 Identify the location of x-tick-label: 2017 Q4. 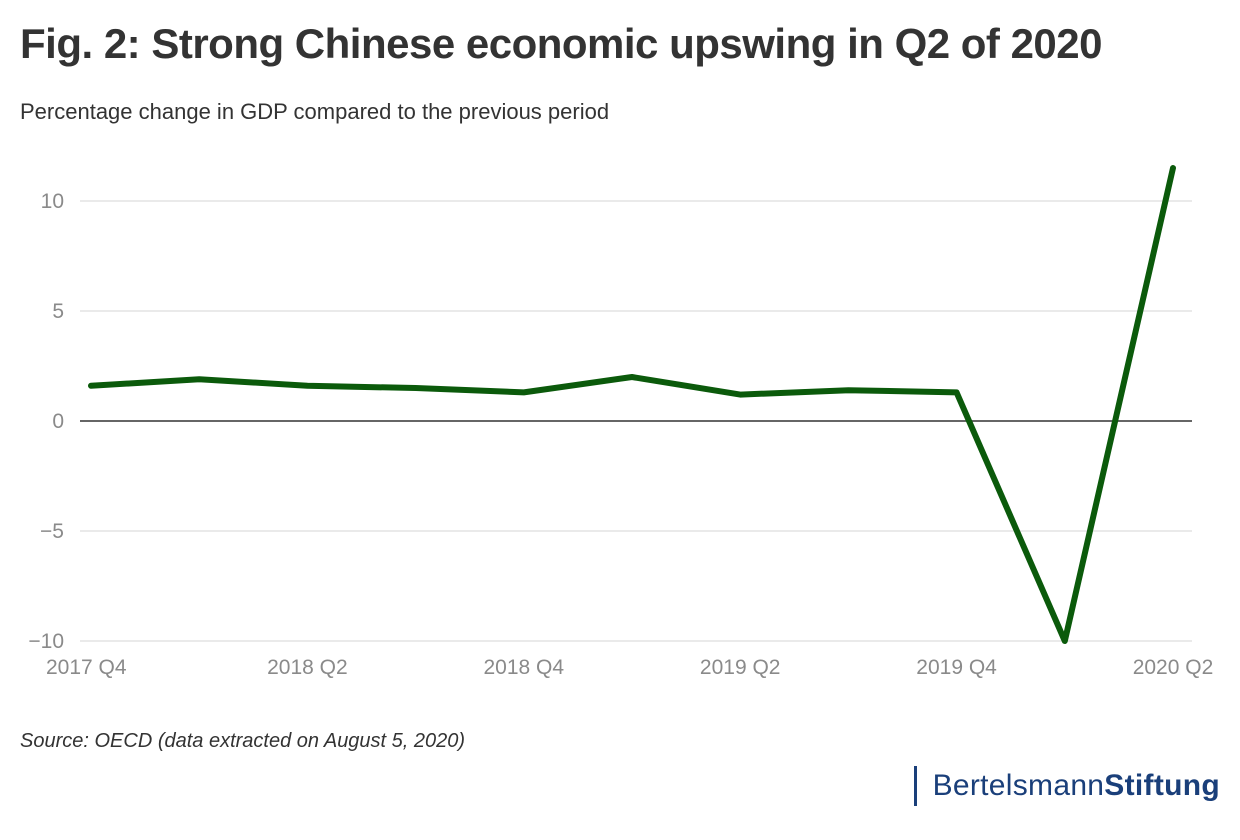
(86, 667).